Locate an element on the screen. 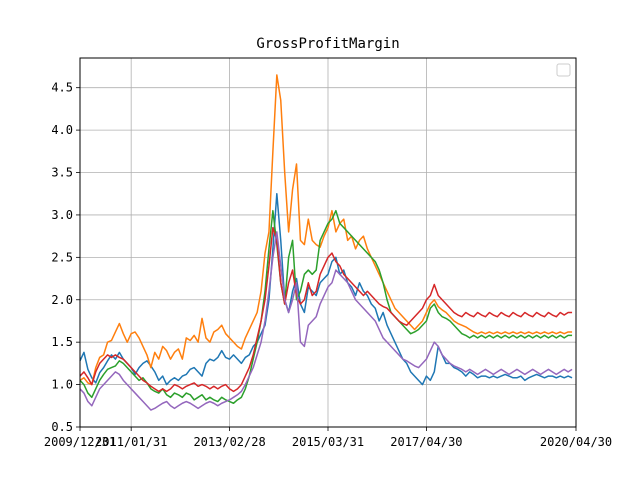  y-tick-label: 3.5 is located at coordinates (62, 173).